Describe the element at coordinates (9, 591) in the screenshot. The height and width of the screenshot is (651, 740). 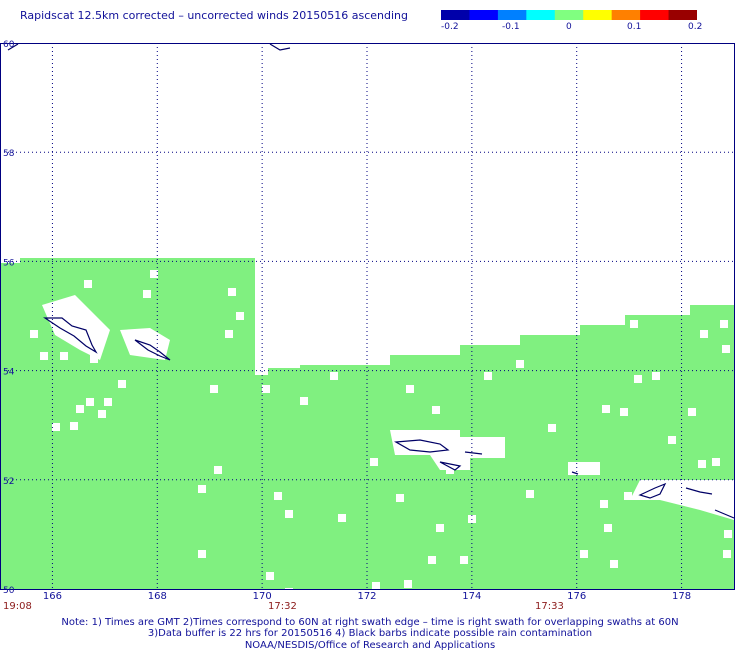
I see `latitude-label: 50` at that location.